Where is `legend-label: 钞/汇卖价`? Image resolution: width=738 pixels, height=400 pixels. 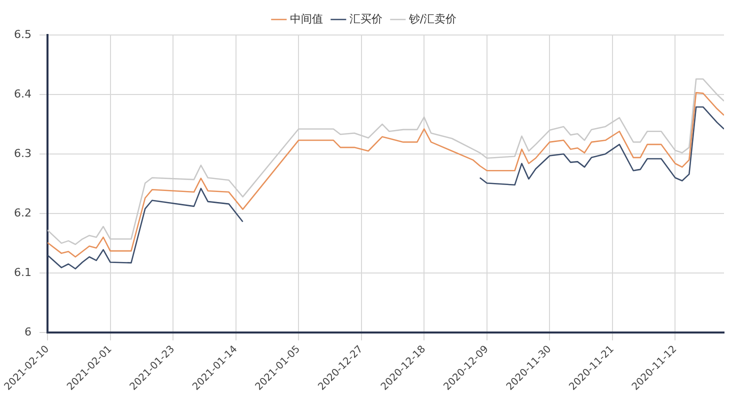
legend-label: 钞/汇卖价 is located at coordinates (432, 19).